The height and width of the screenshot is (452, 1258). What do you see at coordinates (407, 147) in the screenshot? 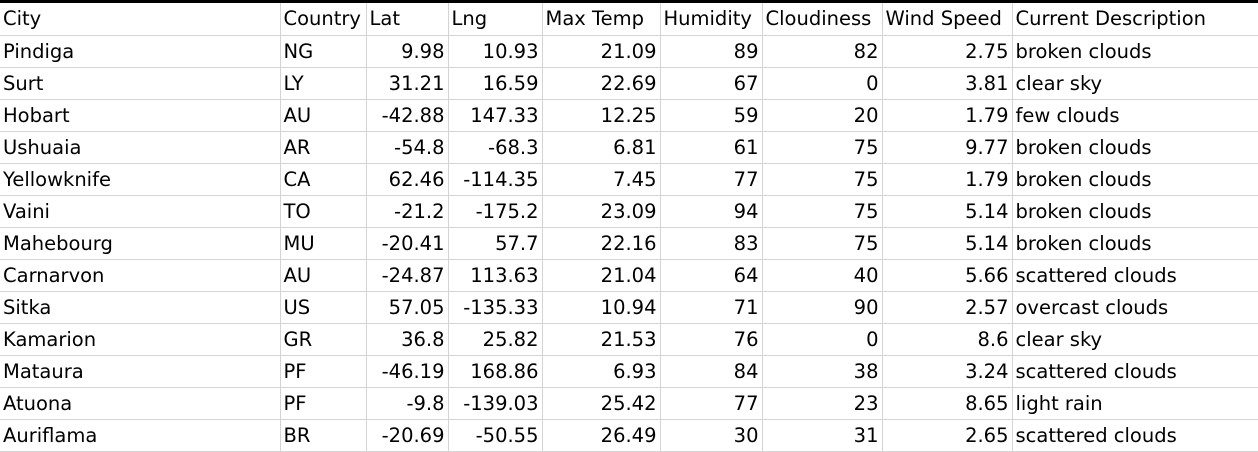
I see `cell-lat: -54.8` at bounding box center [407, 147].